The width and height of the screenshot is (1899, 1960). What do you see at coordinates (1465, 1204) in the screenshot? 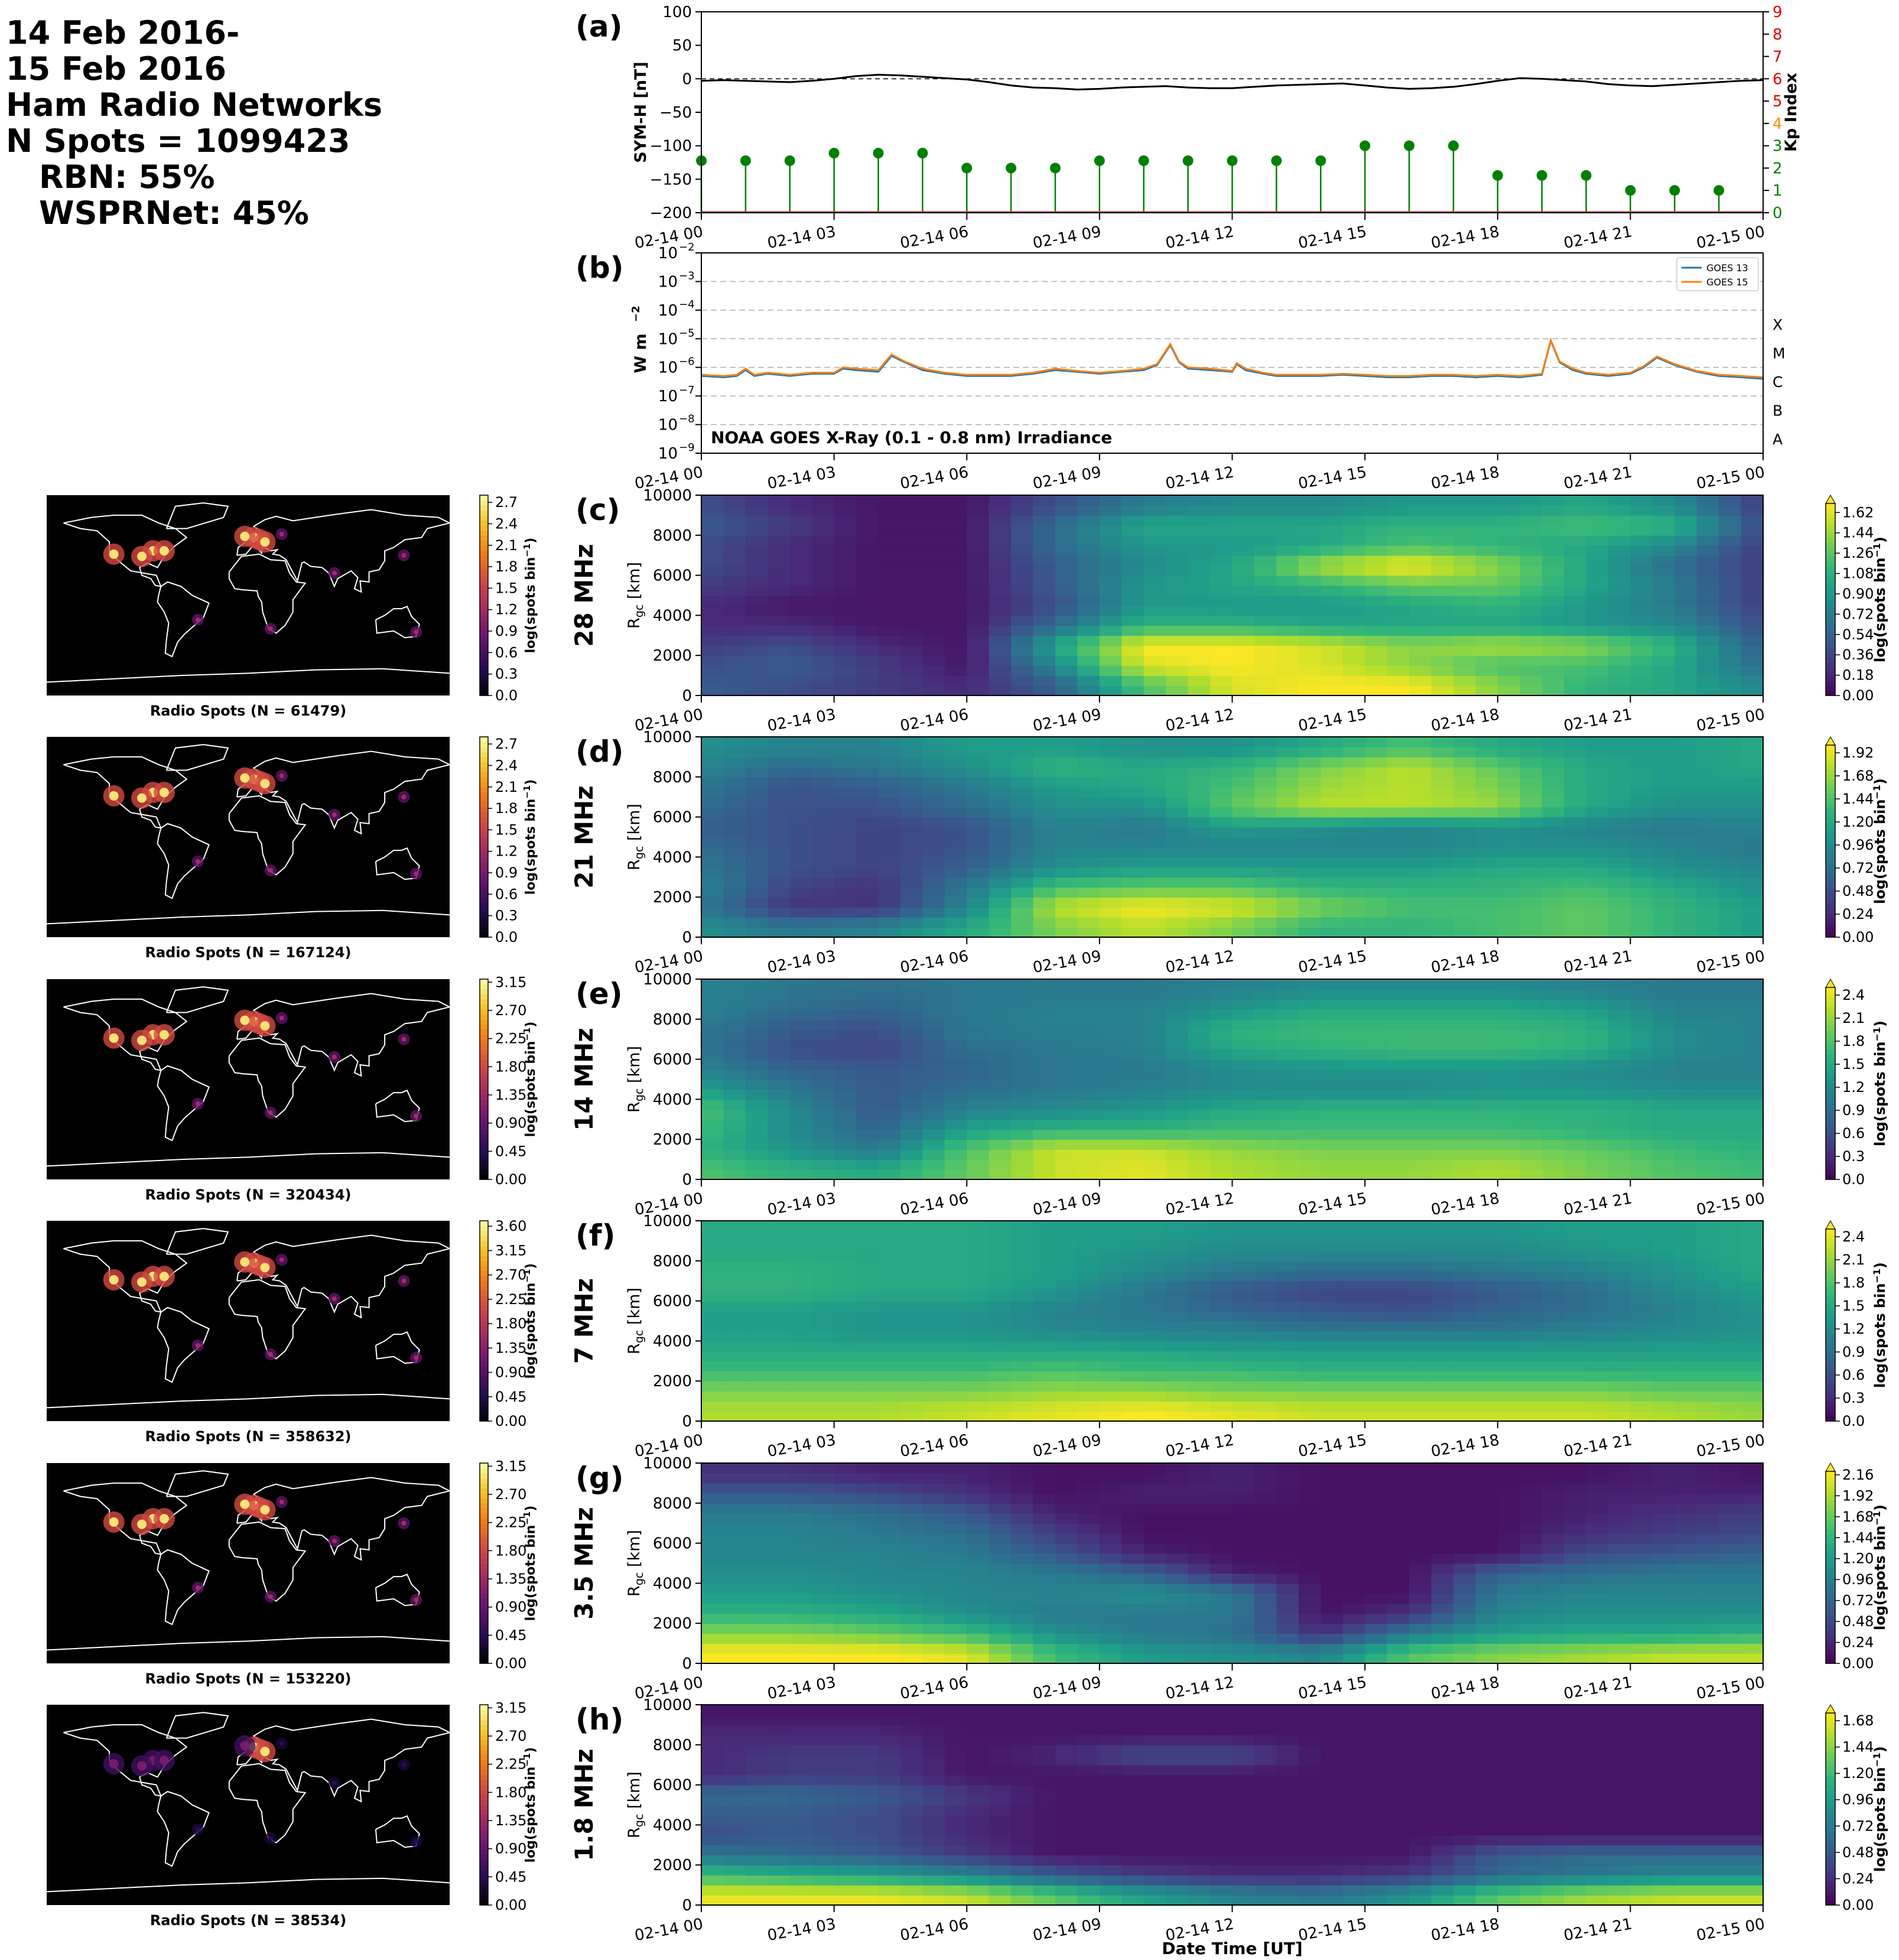
I see `x-tick-label: 02-14 18` at bounding box center [1465, 1204].